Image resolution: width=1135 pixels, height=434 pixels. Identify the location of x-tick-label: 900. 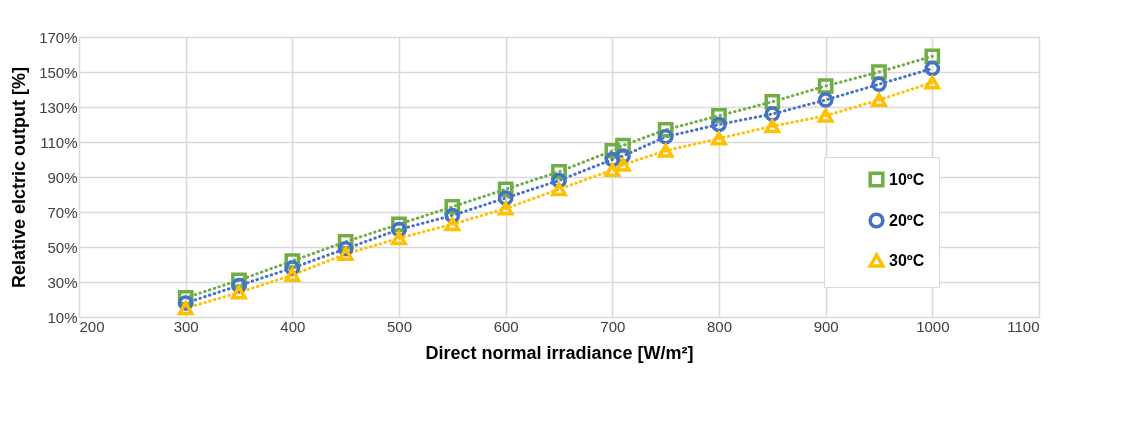
(826, 326).